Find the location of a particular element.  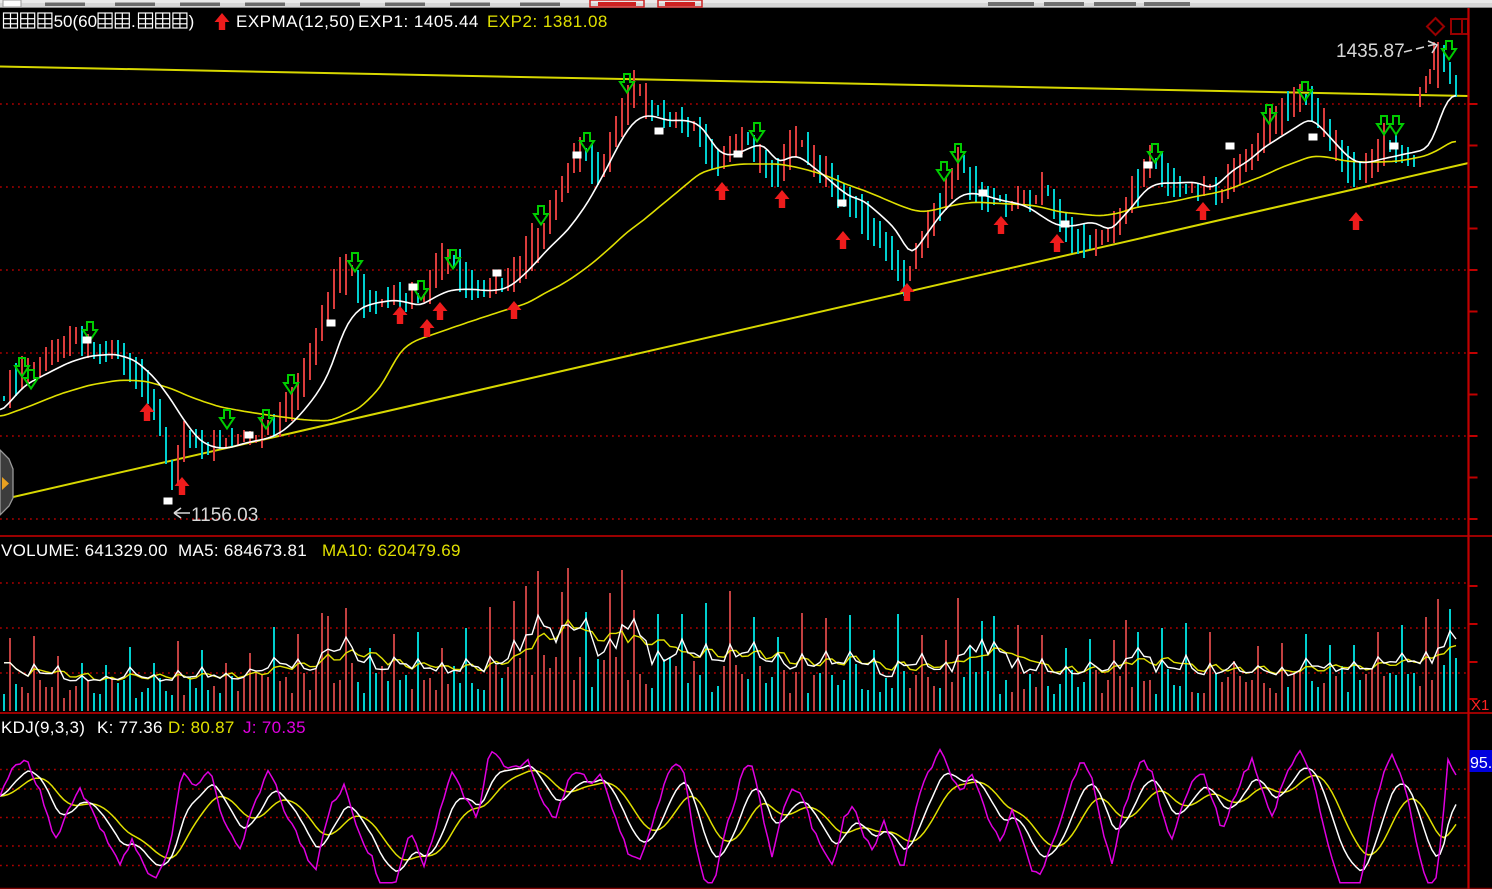

svg-text: J: 70.35 is located at coordinates (274, 727).